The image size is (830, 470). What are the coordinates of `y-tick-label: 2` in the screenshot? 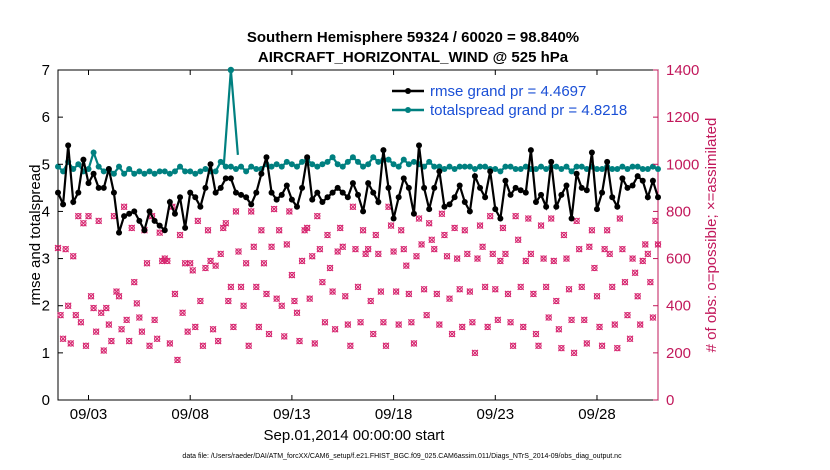 It's located at (46, 306).